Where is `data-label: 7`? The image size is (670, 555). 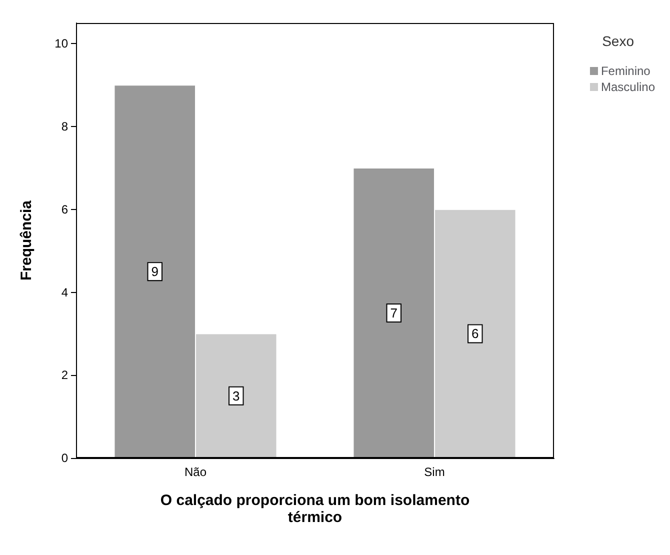 data-label: 7 is located at coordinates (394, 313).